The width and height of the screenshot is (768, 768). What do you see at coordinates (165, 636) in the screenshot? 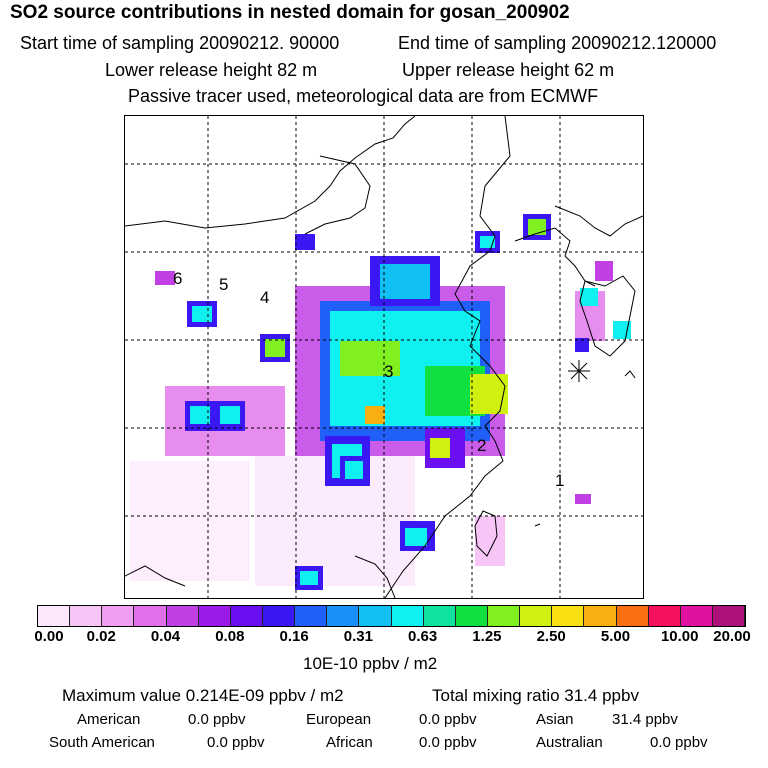
I see `scale-tick-label: 0.04` at bounding box center [165, 636].